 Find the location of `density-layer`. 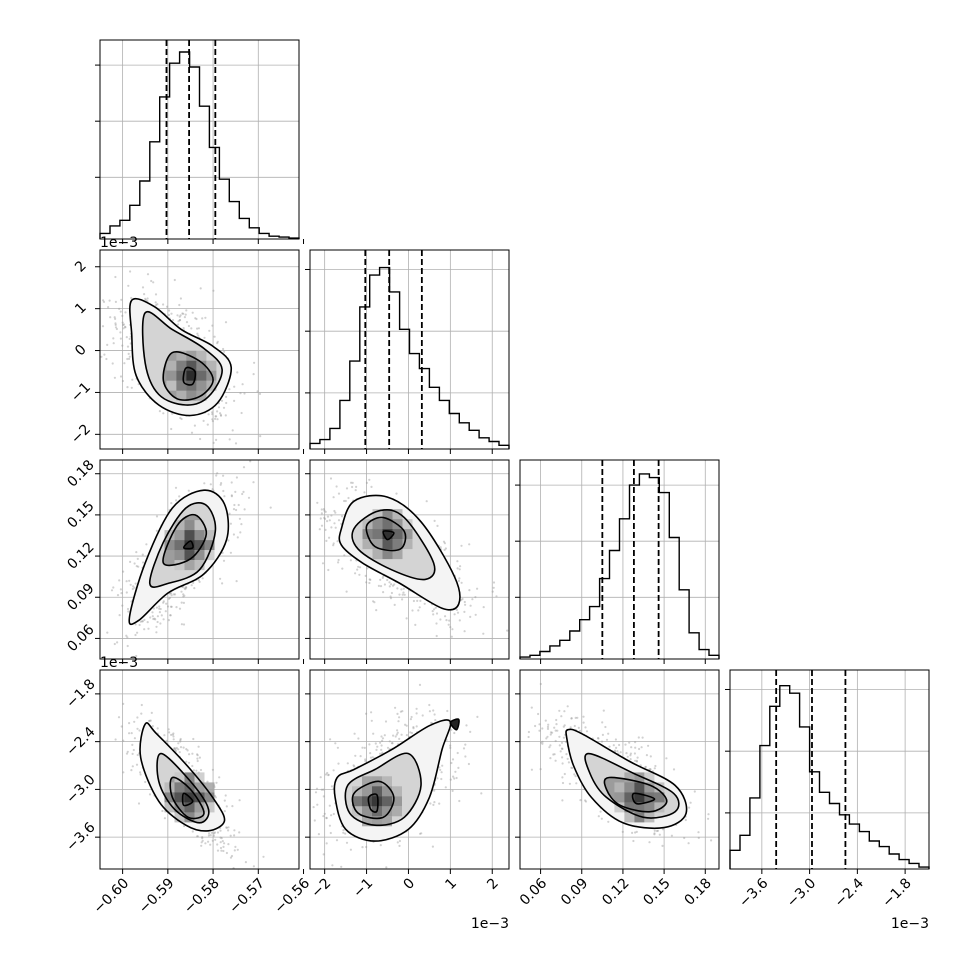

density-layer is located at coordinates (189, 560).